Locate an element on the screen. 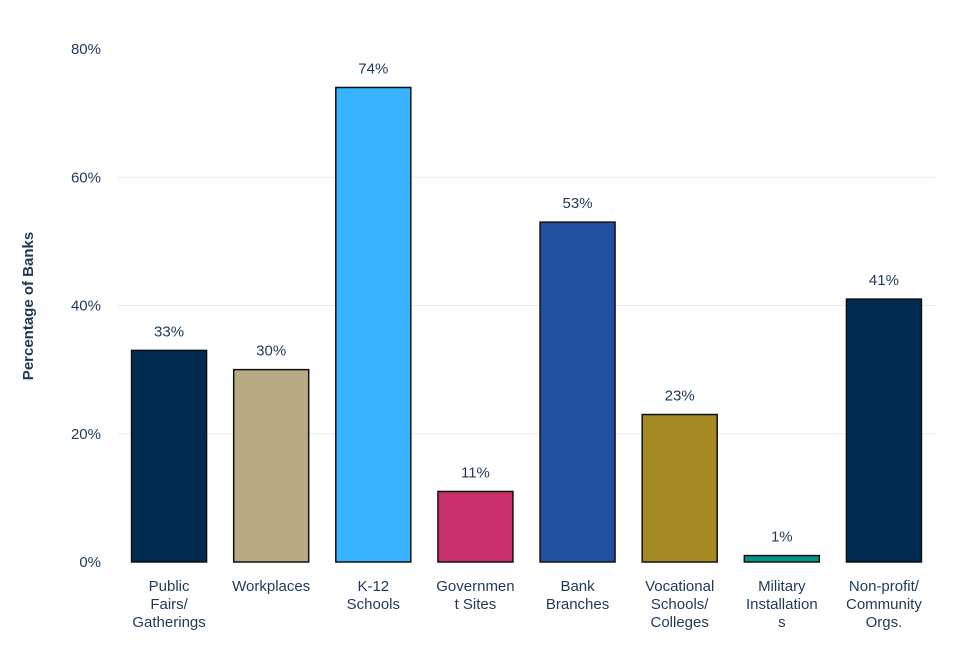 The height and width of the screenshot is (654, 977). y-tick-label: 40% is located at coordinates (86, 306).